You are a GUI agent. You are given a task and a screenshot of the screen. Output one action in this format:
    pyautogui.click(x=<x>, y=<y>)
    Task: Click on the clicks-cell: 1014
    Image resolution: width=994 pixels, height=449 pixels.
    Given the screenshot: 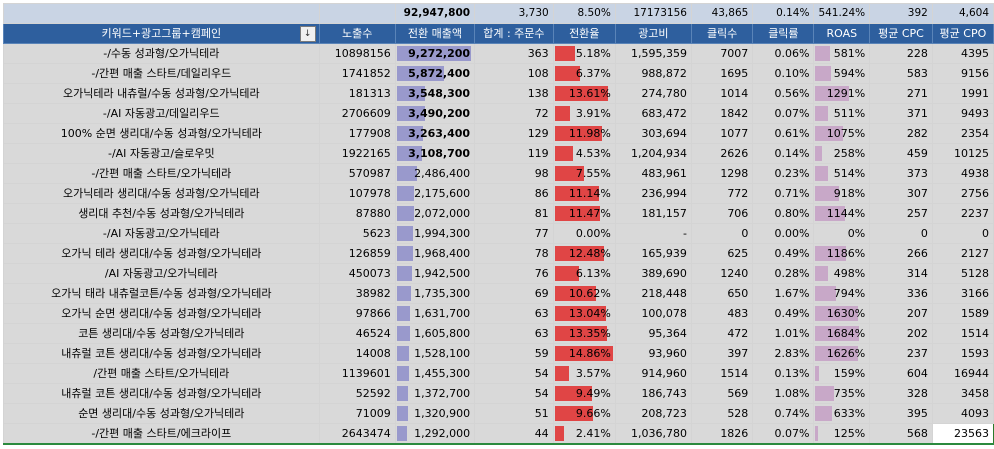 What is the action you would take?
    pyautogui.click(x=722, y=93)
    